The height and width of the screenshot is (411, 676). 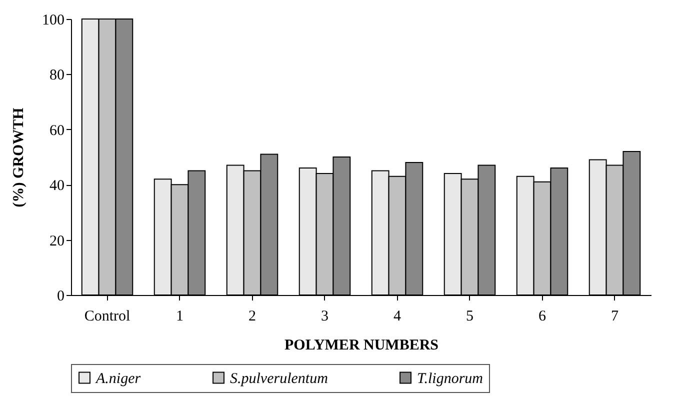 I want to click on x-tick-label: 2, so click(x=252, y=316).